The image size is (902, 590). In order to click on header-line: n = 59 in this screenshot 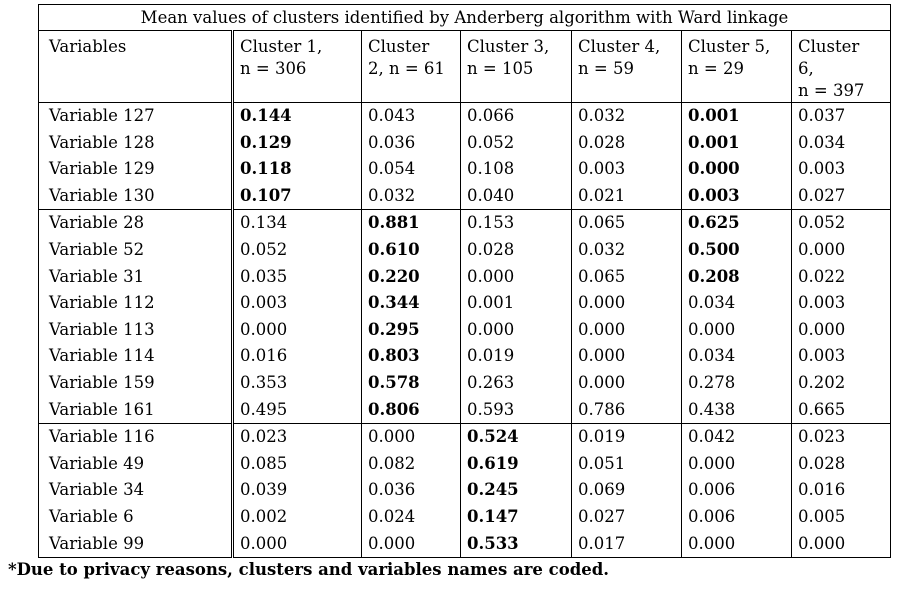, I will do `click(606, 68)`.